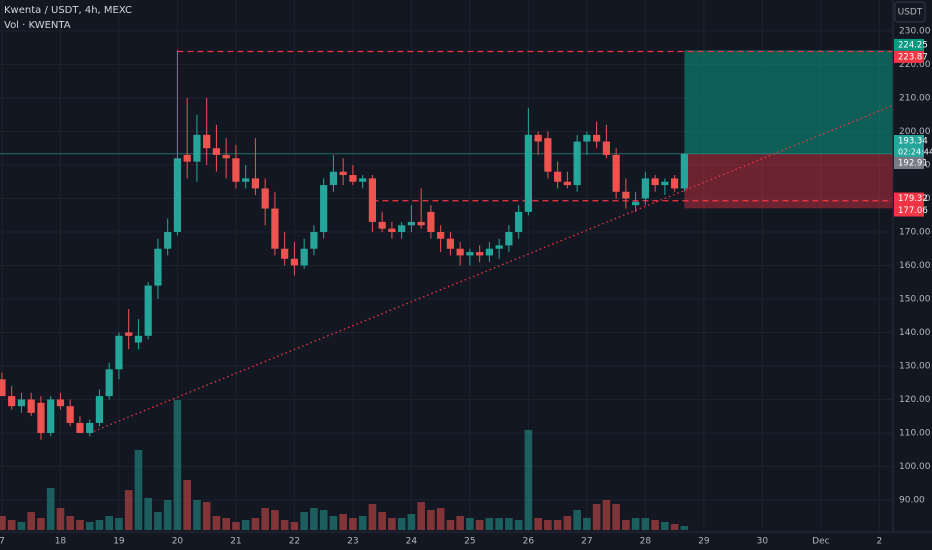 This screenshot has height=550, width=932. Describe the element at coordinates (913, 142) in the screenshot. I see `price-tag-label: 193.34` at that location.